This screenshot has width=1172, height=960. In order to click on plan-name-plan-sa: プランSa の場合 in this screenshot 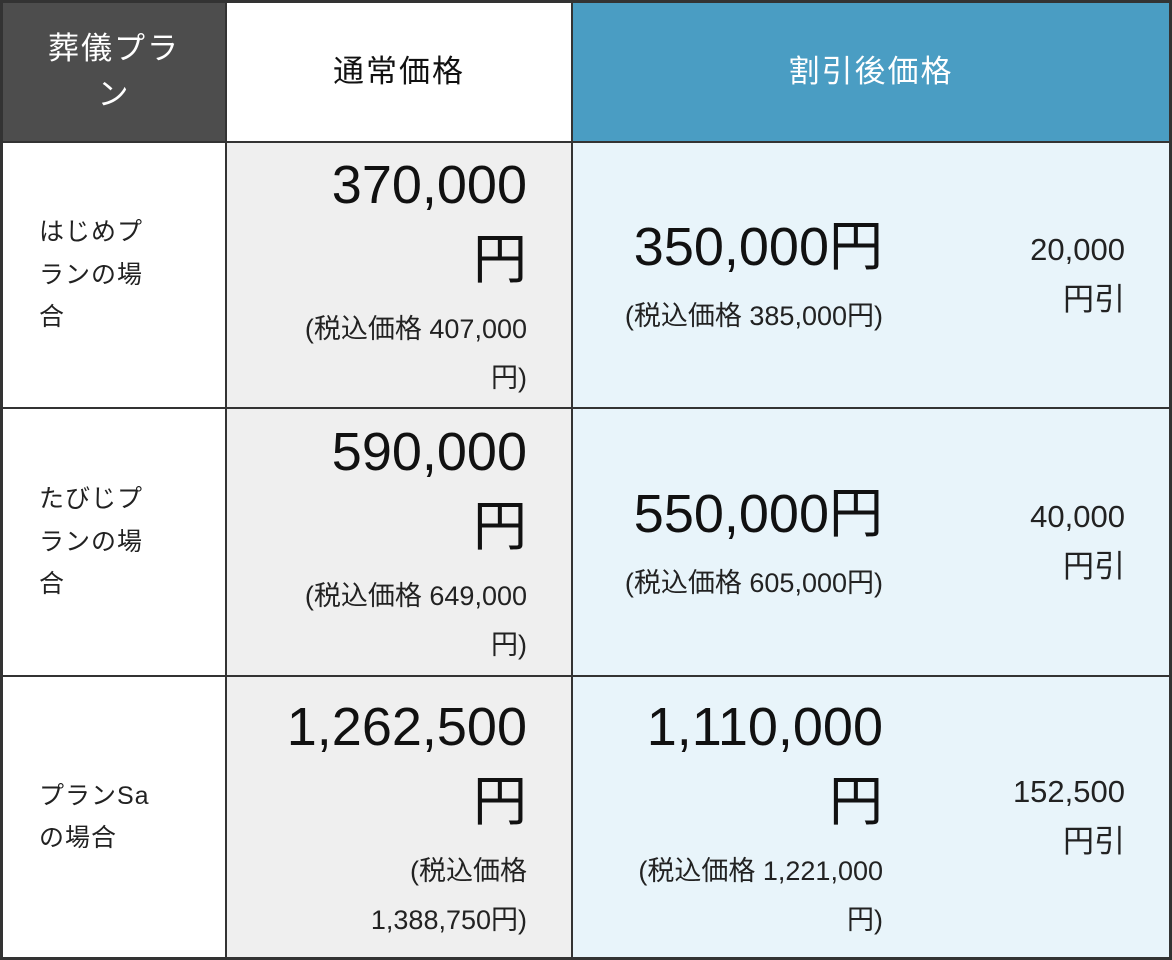, I will do `click(115, 817)`.